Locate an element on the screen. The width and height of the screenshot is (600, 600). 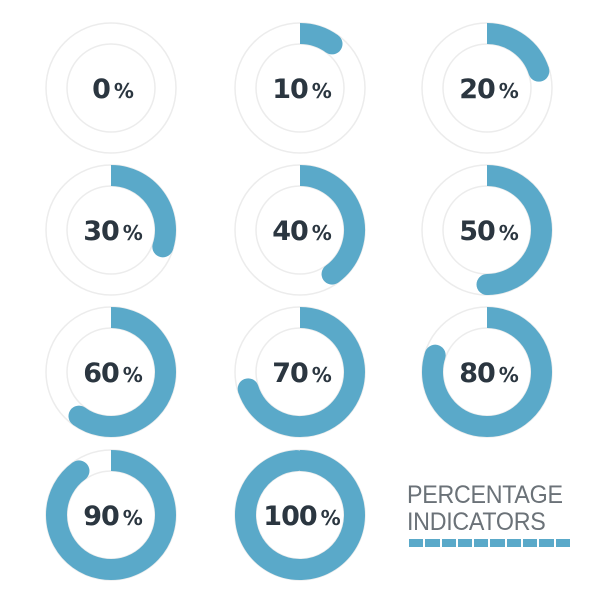
indicator-90: 90% is located at coordinates (111, 515).